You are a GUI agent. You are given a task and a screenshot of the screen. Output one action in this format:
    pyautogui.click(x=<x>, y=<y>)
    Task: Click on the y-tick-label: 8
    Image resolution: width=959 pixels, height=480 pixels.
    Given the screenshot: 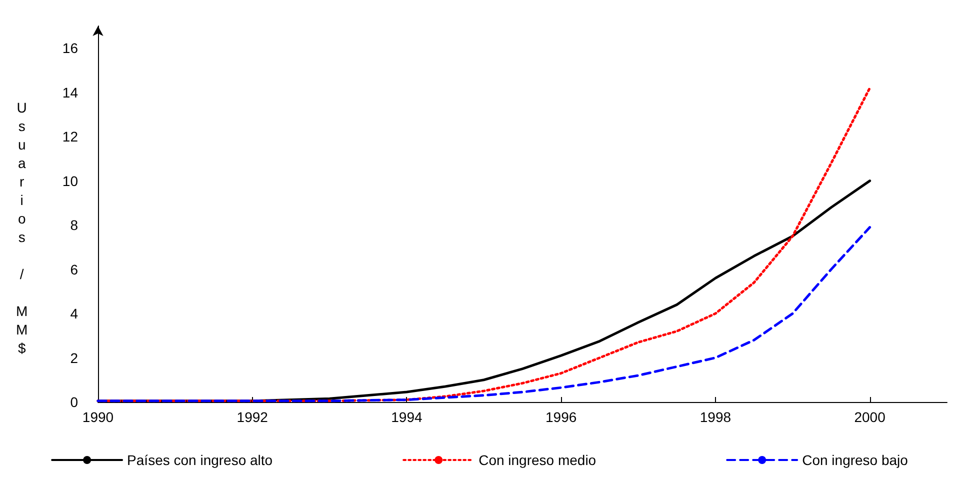 What is the action you would take?
    pyautogui.click(x=74, y=225)
    